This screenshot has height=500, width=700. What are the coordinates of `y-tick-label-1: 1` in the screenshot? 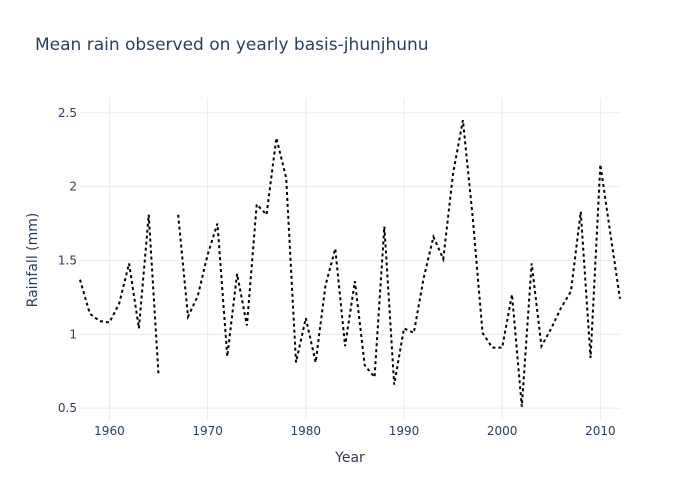 It's located at (73, 334).